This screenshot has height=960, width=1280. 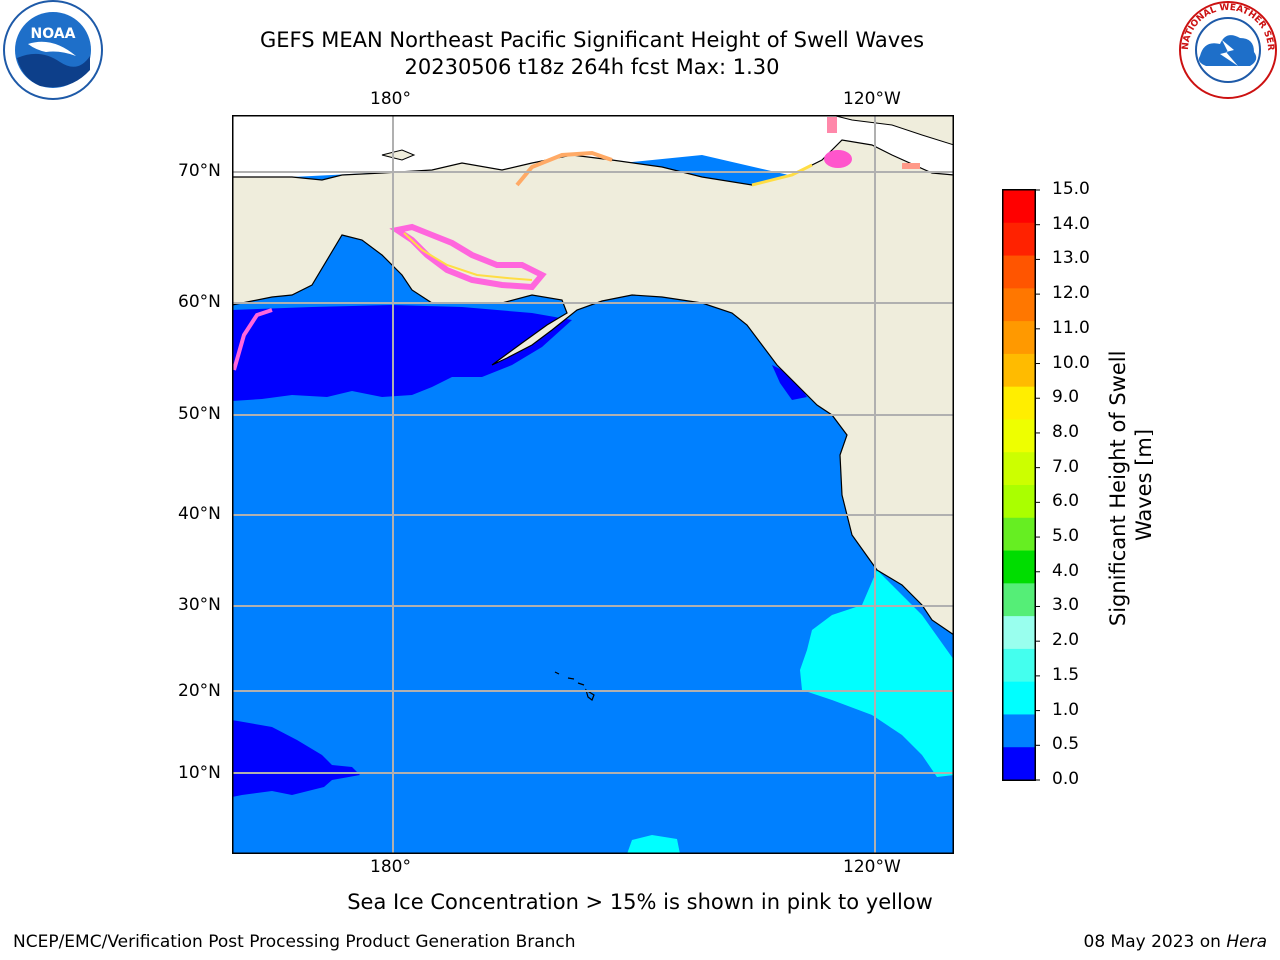 I want to click on colorbar-tick-label: 11.0, so click(x=1071, y=327).